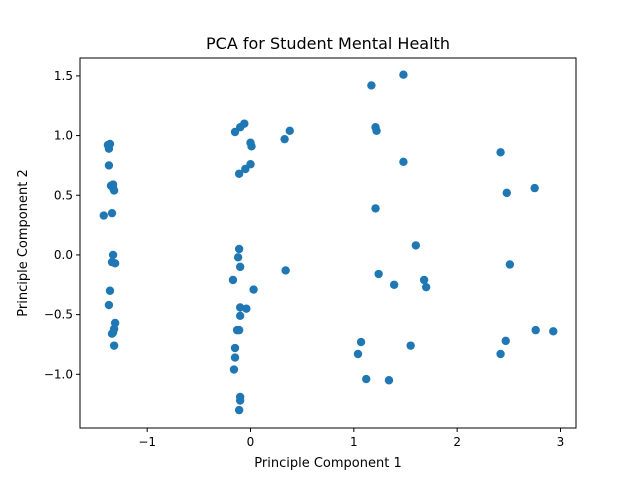 This screenshot has width=640, height=480. What do you see at coordinates (63, 255) in the screenshot?
I see `y-tick-label: 0.0` at bounding box center [63, 255].